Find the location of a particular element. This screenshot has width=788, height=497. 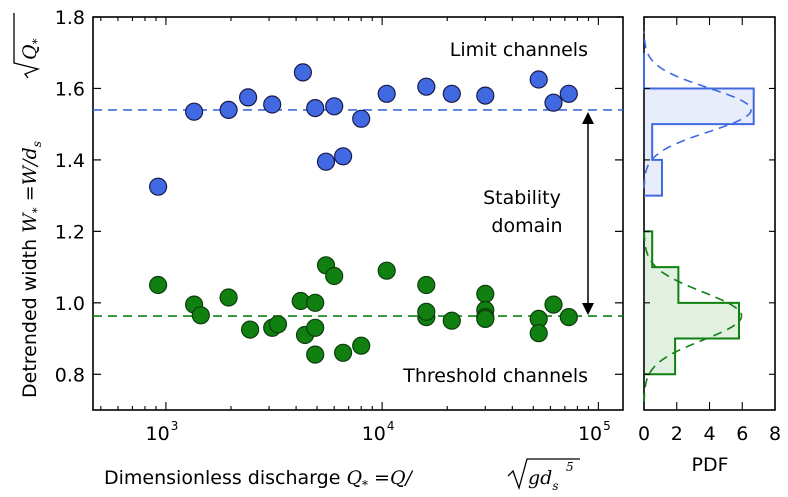

svg-text: 5 is located at coordinates (570, 467).